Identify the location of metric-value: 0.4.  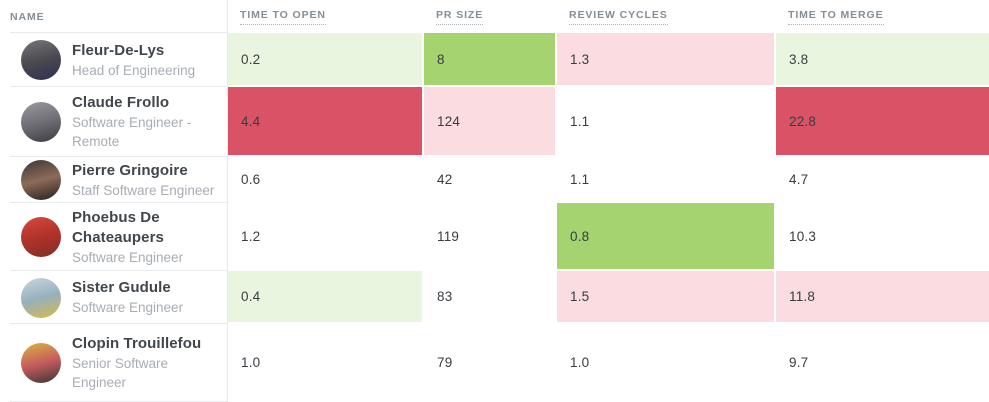
(251, 296).